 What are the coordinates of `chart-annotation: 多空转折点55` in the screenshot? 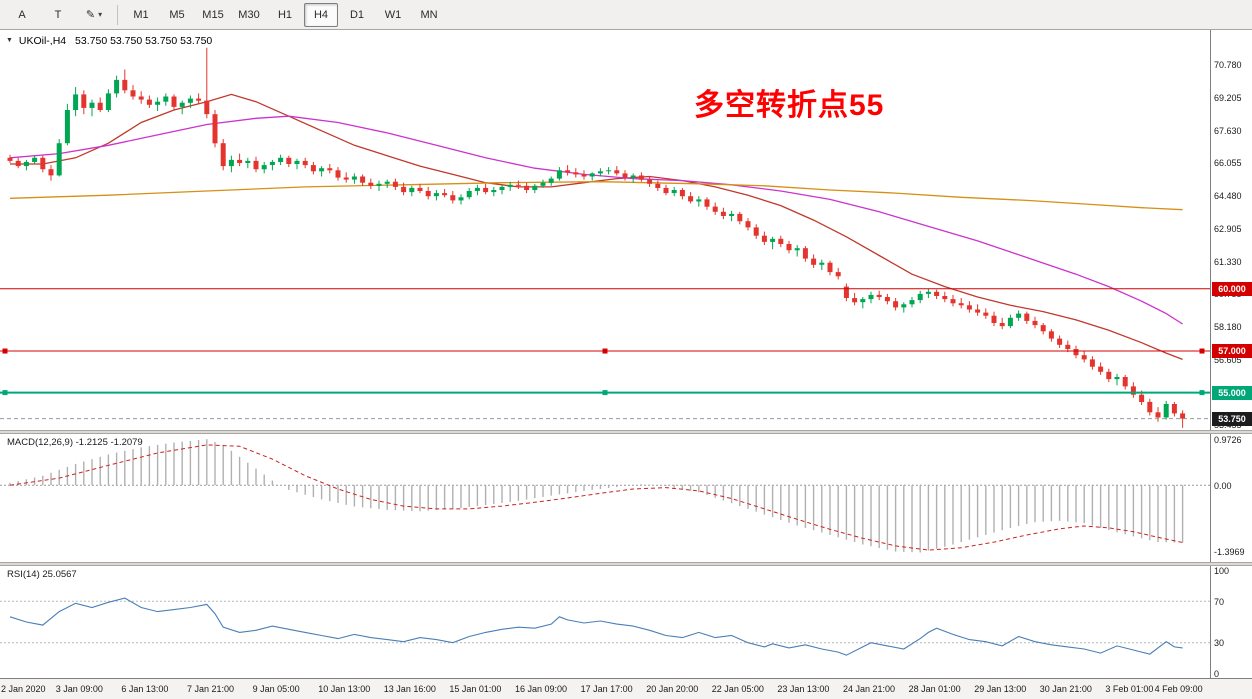 It's located at (789, 105).